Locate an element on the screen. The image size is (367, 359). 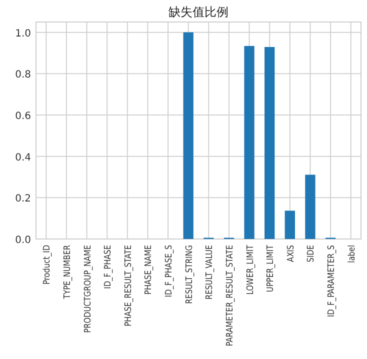
x-tick-label: PHASE_NAME is located at coordinates (148, 270).